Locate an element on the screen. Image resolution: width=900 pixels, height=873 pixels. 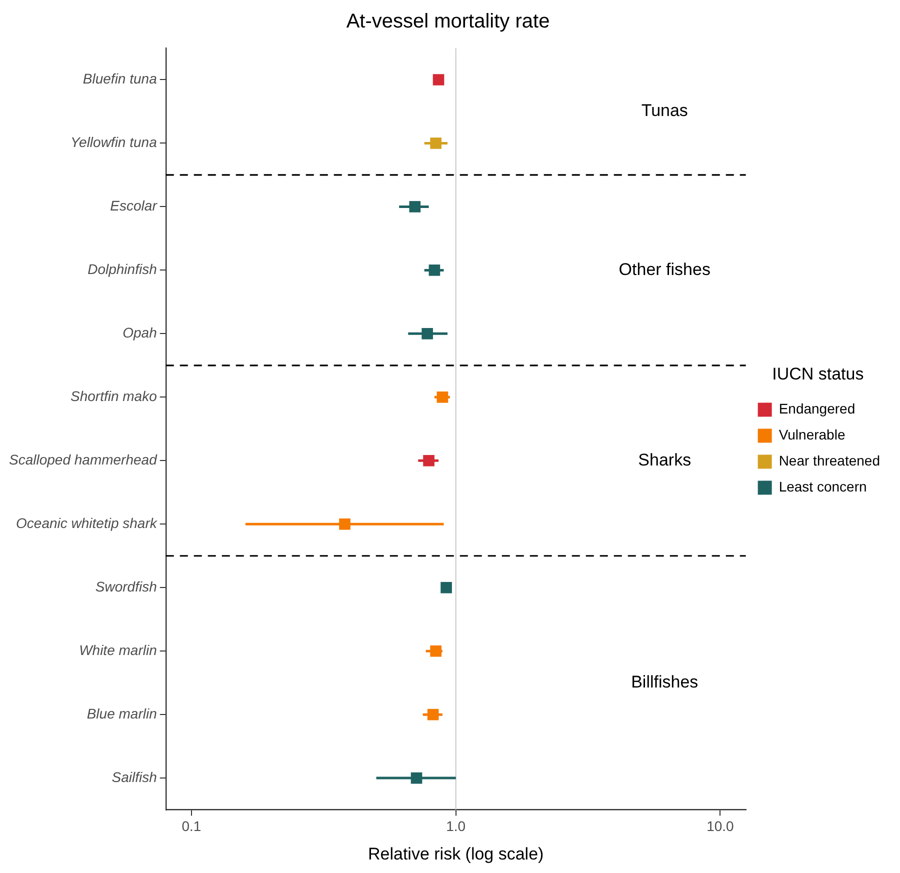
legend-label: Endangered is located at coordinates (817, 408).